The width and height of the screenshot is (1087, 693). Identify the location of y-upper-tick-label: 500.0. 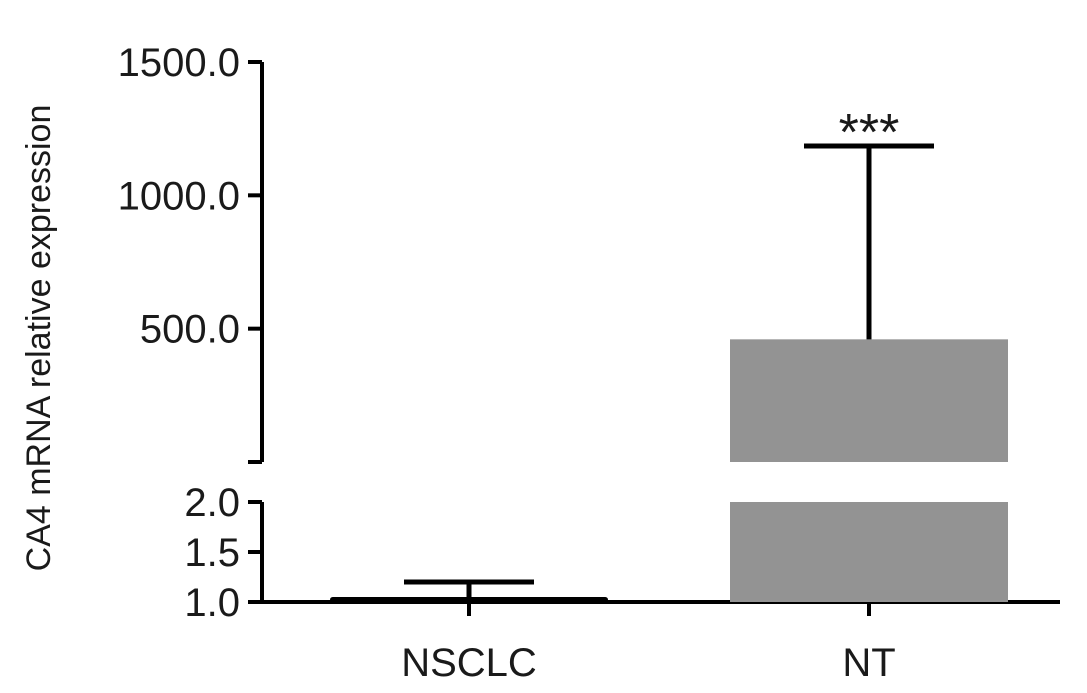
(190, 330).